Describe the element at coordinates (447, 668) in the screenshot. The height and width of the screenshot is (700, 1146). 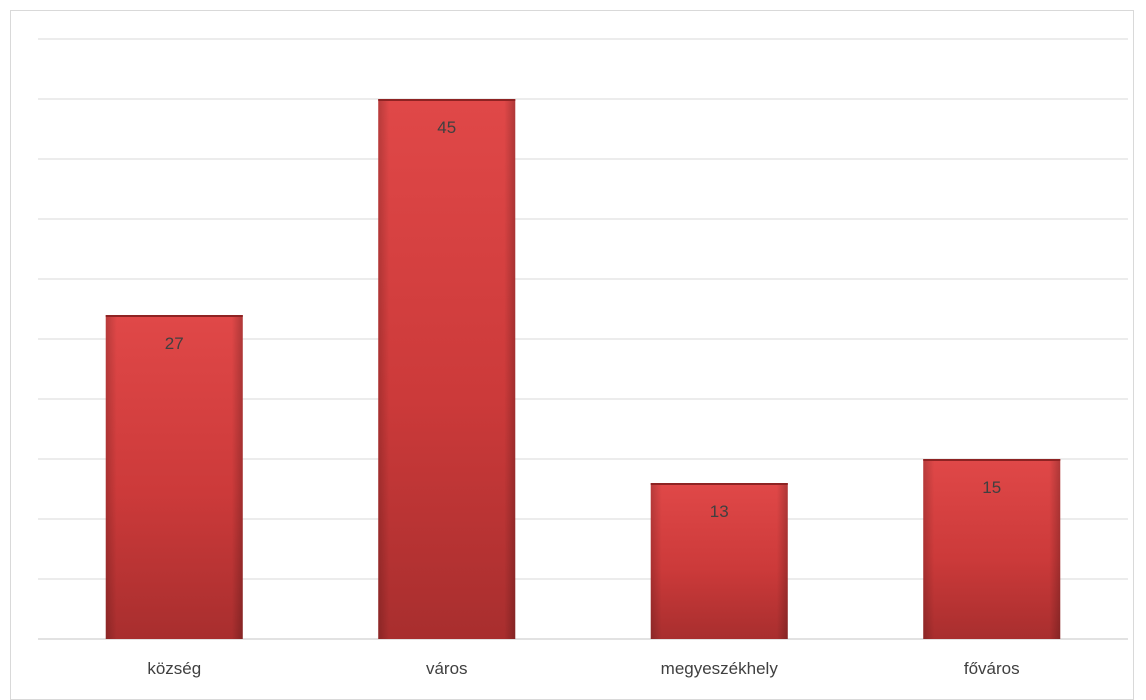
I see `category-label: város` at that location.